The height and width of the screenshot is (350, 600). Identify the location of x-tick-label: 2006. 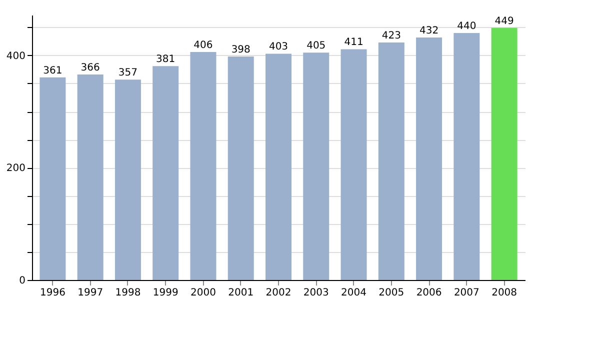
(429, 293).